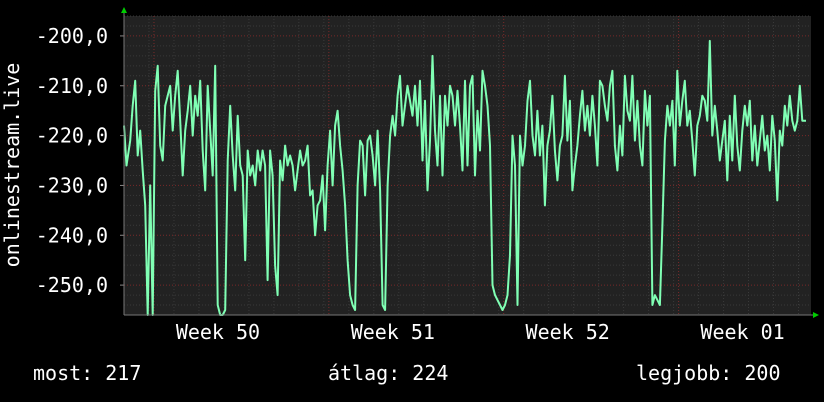 This screenshot has height=402, width=824. What do you see at coordinates (72, 160) in the screenshot?
I see `y-tick-labels: -200,0 -210,0 -220,0 -230,0 -240,0 -250,0` at bounding box center [72, 160].